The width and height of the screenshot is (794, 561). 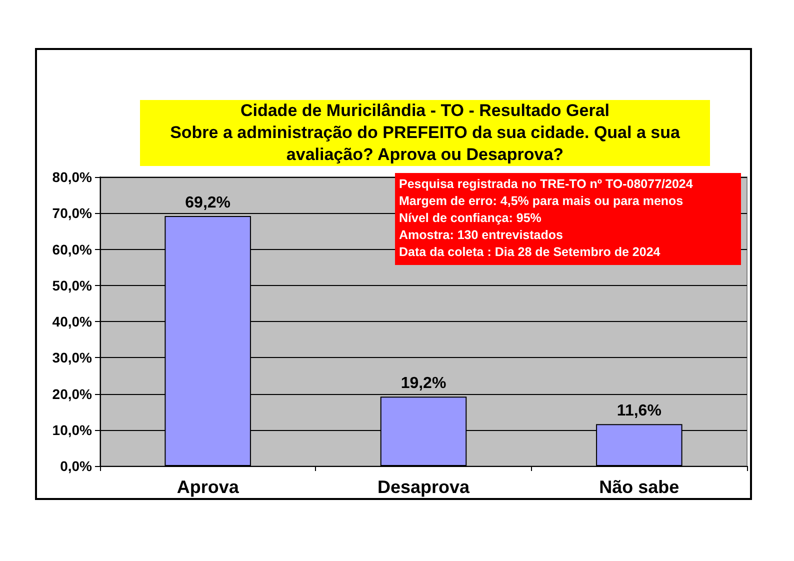 I want to click on data-label: 19,2%, so click(x=423, y=383).